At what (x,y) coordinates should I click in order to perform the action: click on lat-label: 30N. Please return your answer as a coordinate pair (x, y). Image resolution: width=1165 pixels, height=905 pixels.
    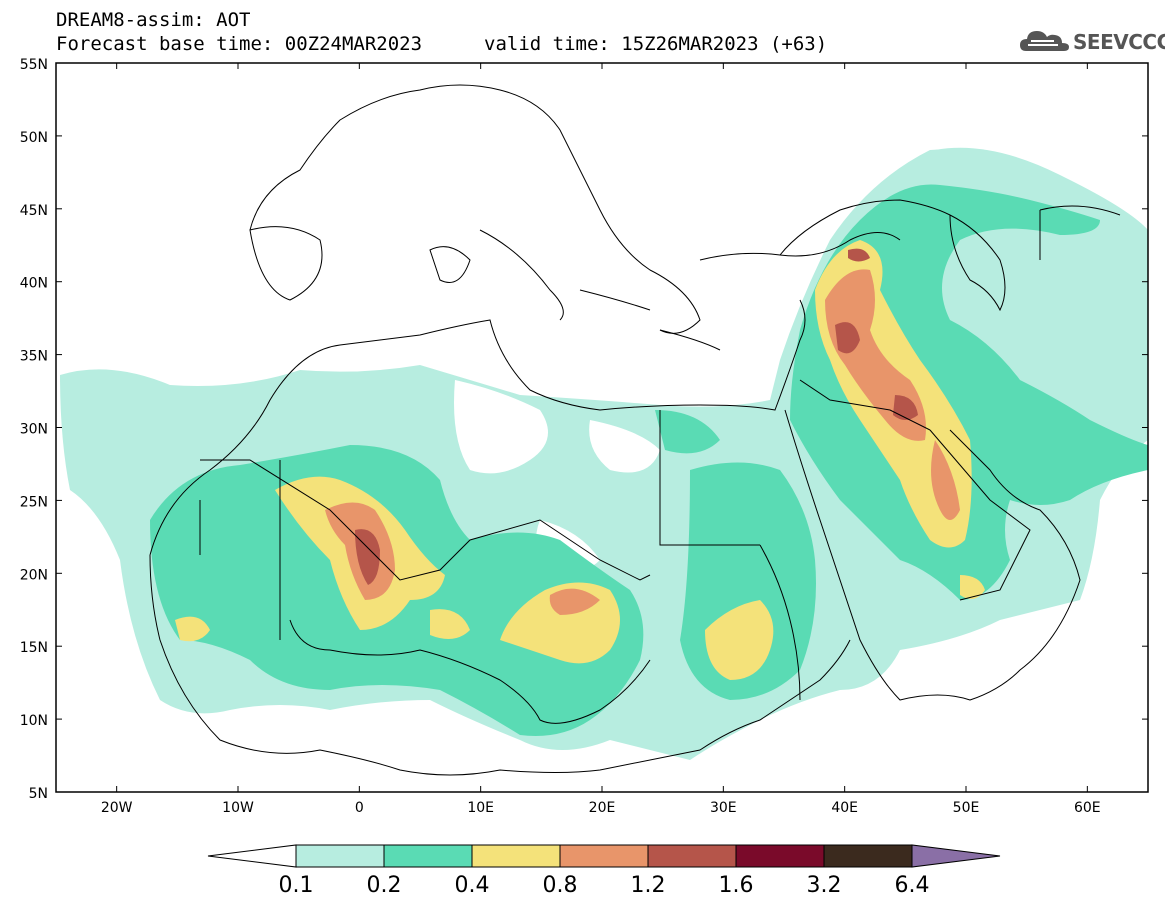
    Looking at the image, I should click on (34, 430).